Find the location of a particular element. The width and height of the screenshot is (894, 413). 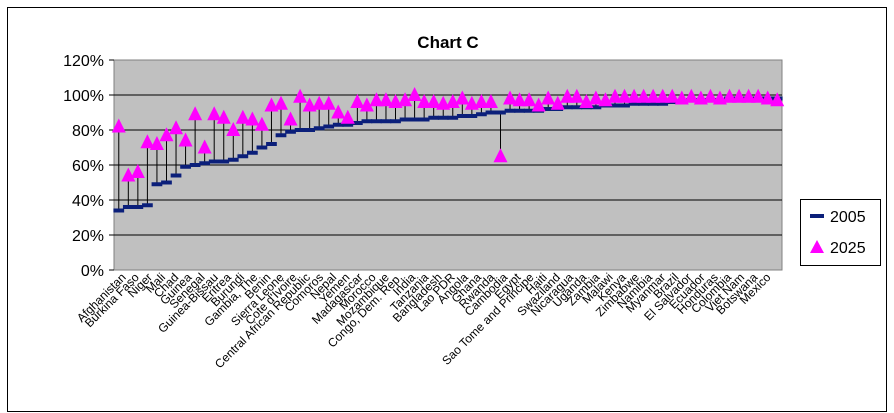

y-tick-label: 80% is located at coordinates (88, 131).